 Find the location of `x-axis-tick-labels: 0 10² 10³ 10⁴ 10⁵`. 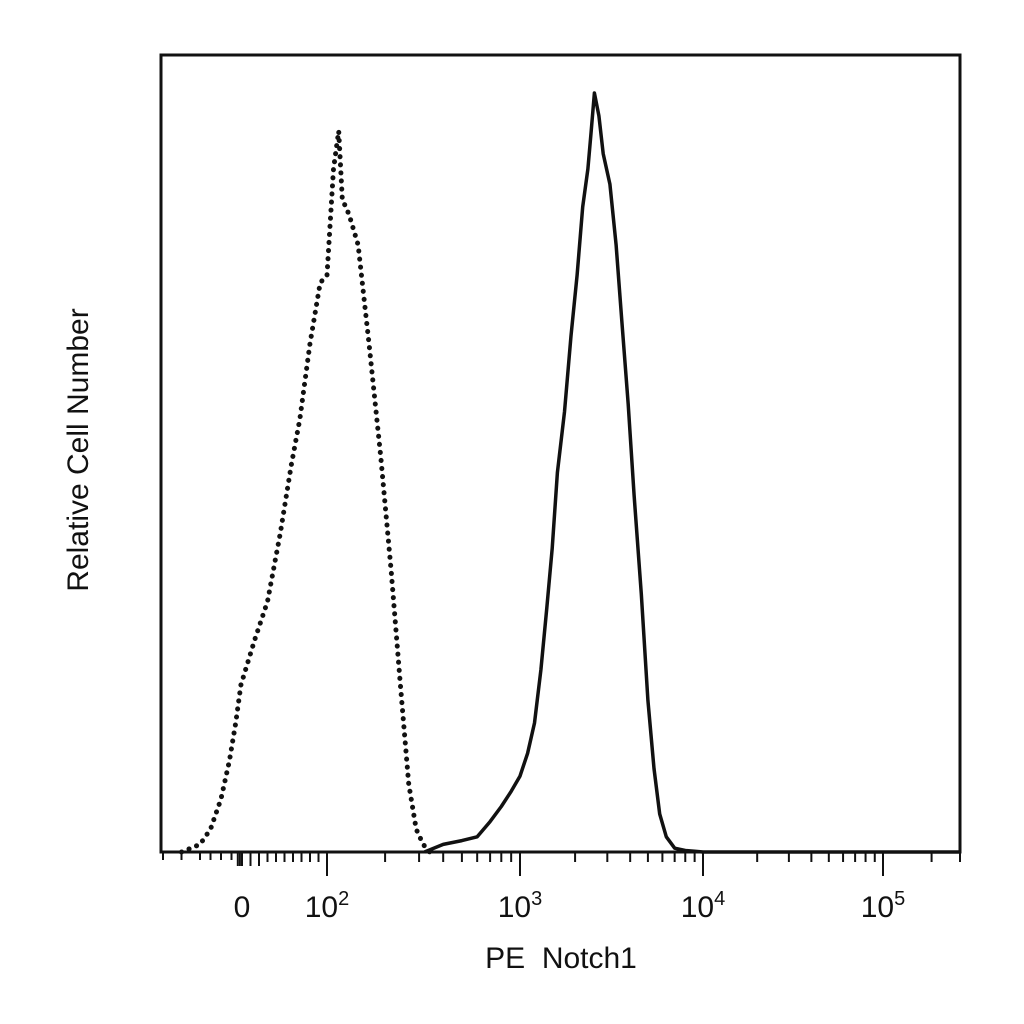

x-axis-tick-labels: 0 10² 10³ 10⁴ 10⁵ is located at coordinates (570, 906).